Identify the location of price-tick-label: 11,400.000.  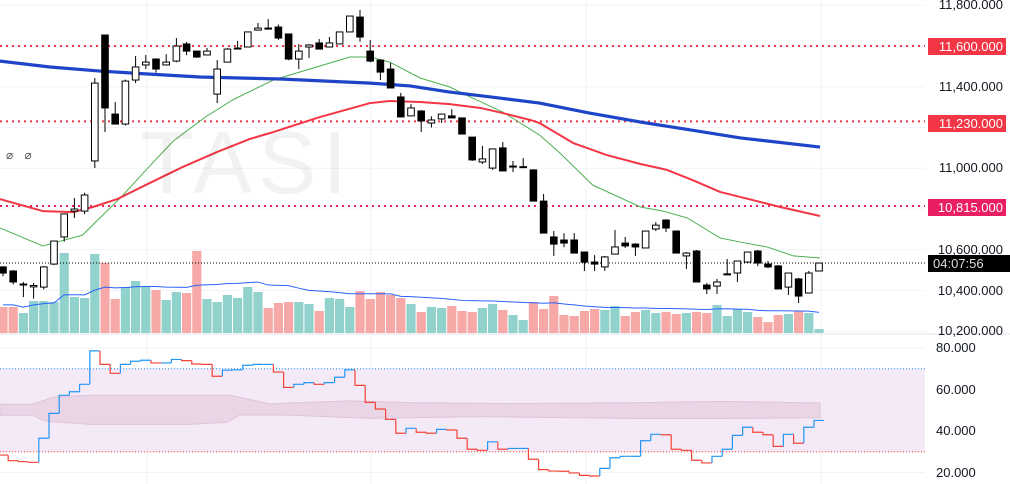
(970, 86).